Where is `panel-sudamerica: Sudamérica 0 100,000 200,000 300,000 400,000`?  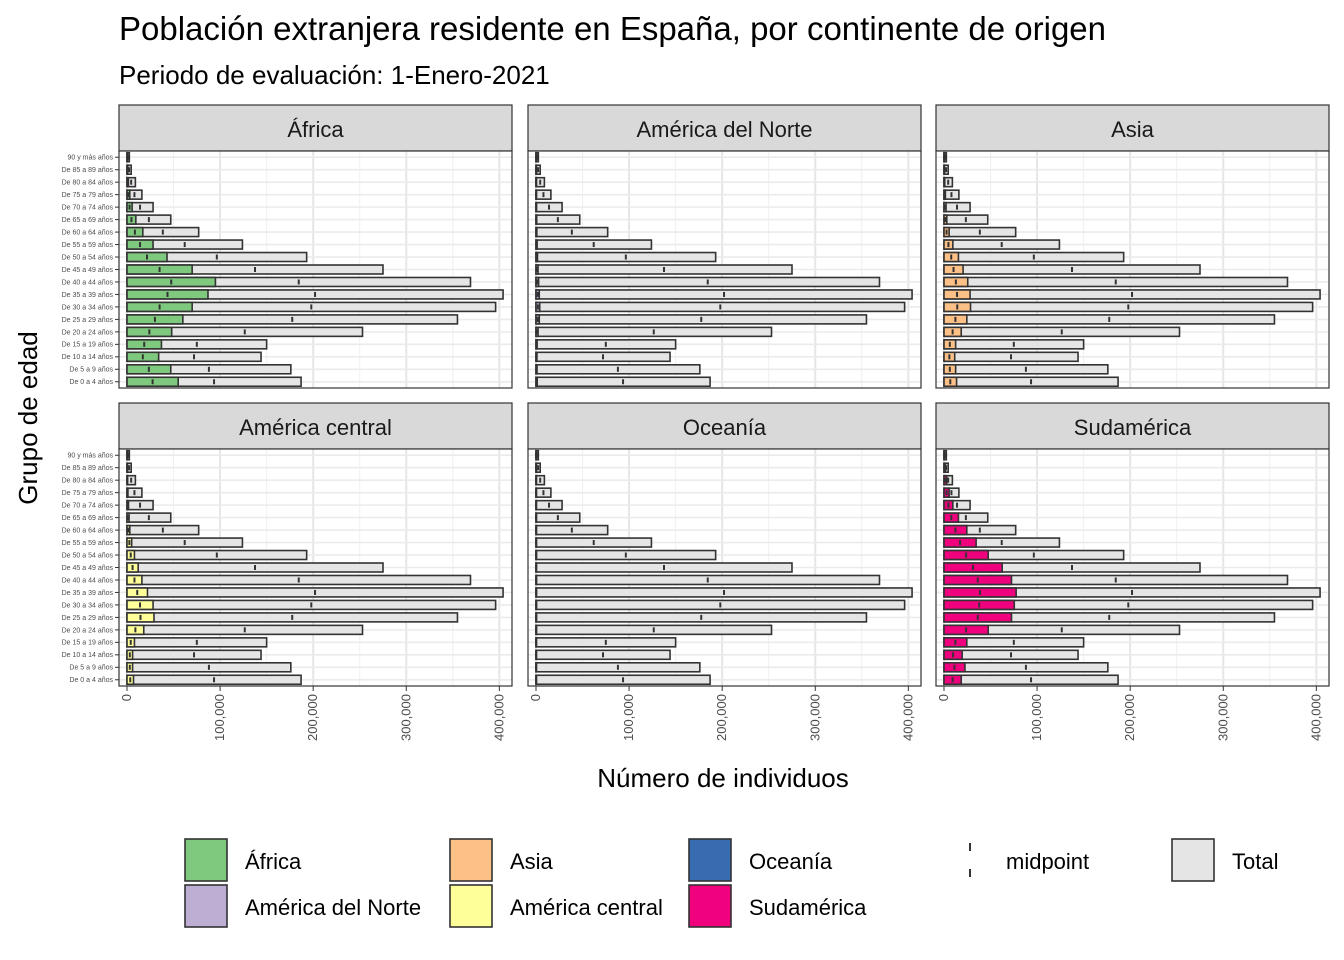 panel-sudamerica: Sudamérica 0 100,000 200,000 300,000 400,000 is located at coordinates (1132, 571).